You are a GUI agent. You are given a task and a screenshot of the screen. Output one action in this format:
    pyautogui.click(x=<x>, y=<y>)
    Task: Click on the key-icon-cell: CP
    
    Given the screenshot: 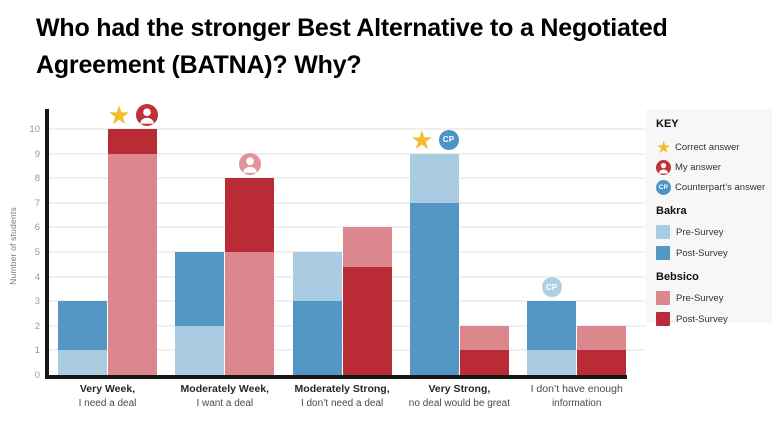 What is the action you would take?
    pyautogui.click(x=665, y=187)
    